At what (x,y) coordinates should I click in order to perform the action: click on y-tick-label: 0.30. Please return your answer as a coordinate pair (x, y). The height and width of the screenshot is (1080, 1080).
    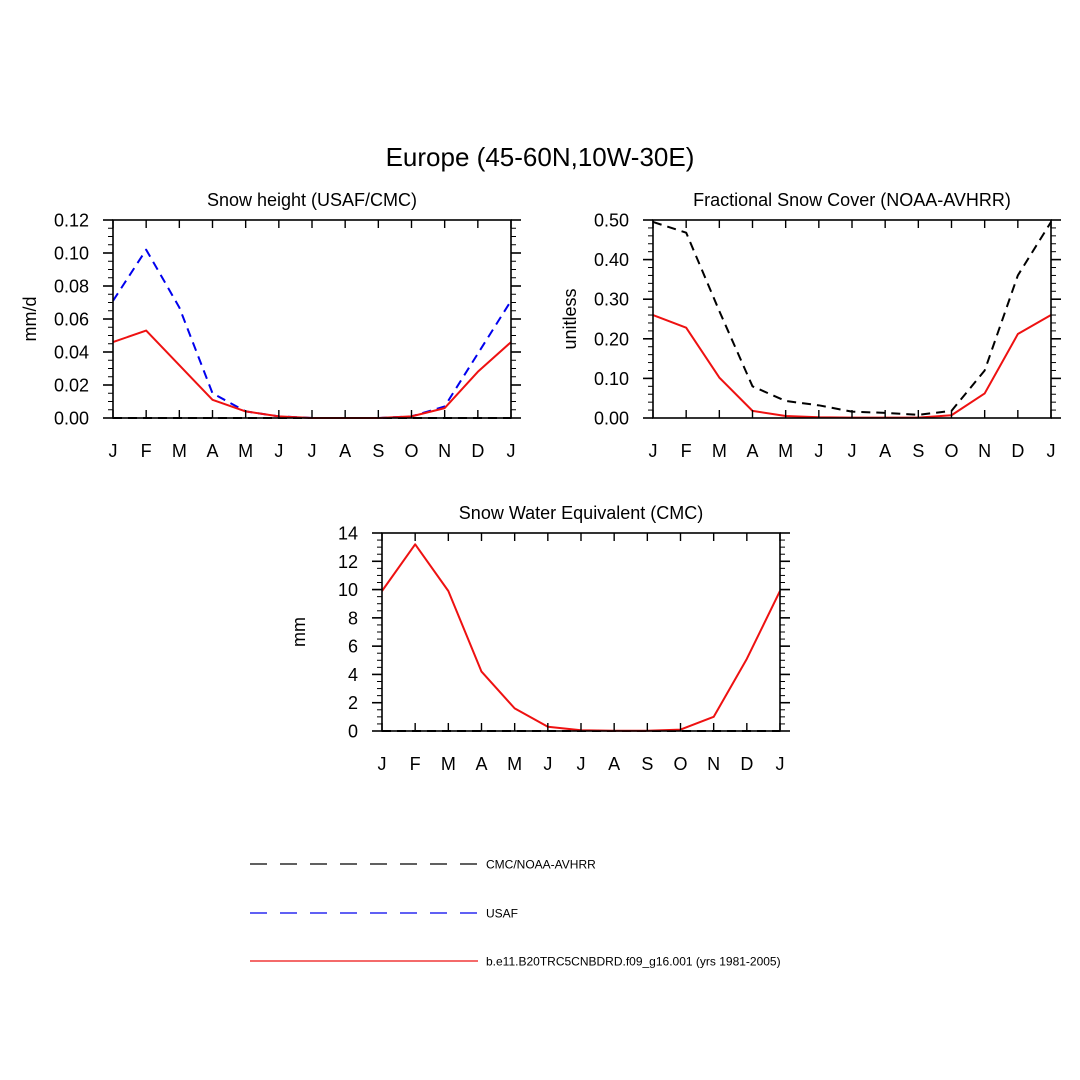
    Looking at the image, I should click on (611, 300).